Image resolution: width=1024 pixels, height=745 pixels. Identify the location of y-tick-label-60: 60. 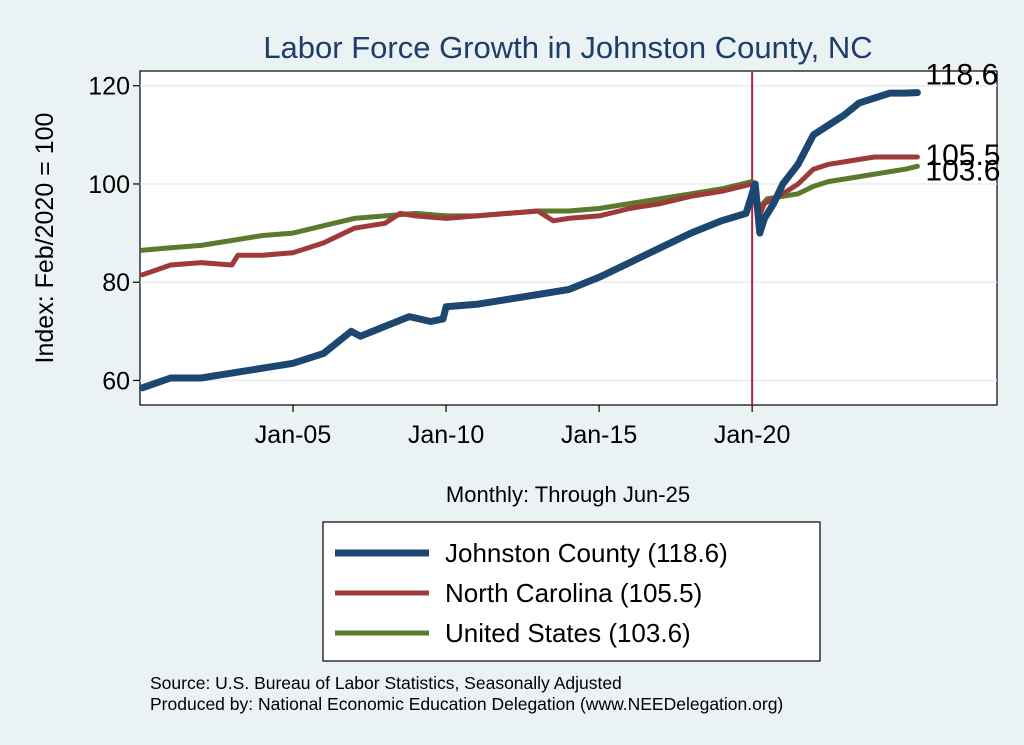
(116, 381).